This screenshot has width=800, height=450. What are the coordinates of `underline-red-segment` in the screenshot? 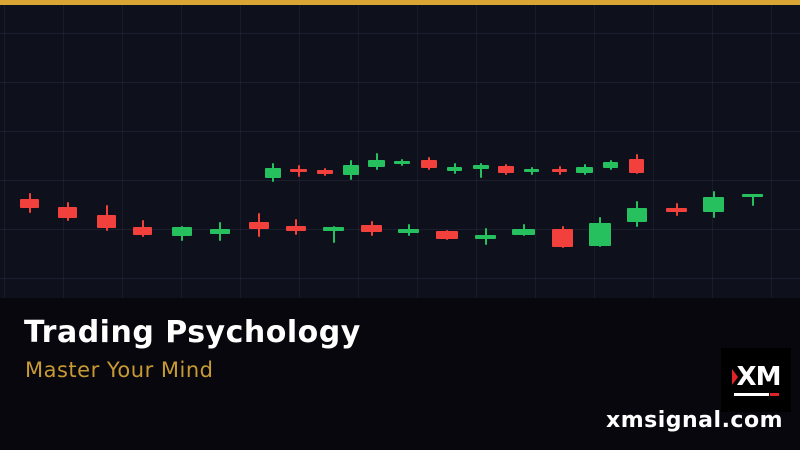 It's located at (774, 394).